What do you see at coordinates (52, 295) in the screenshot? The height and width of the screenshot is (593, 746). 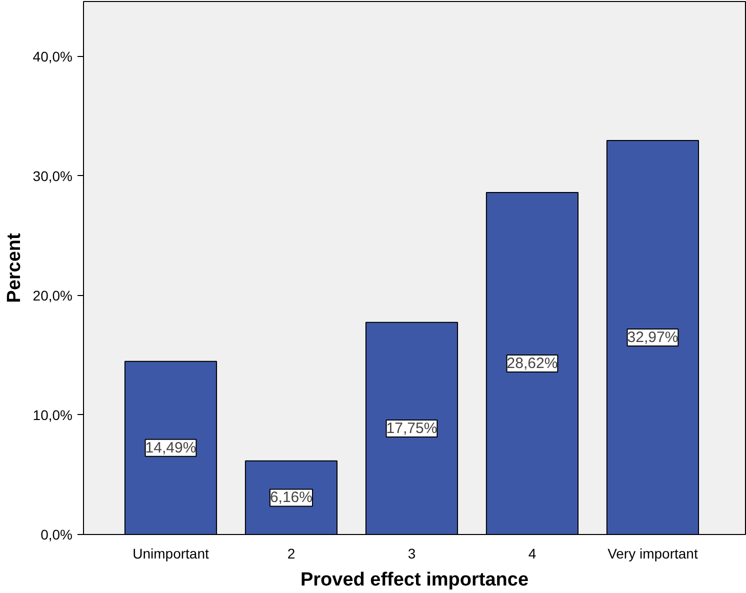 I see `y-tick-label: 20,0%` at bounding box center [52, 295].